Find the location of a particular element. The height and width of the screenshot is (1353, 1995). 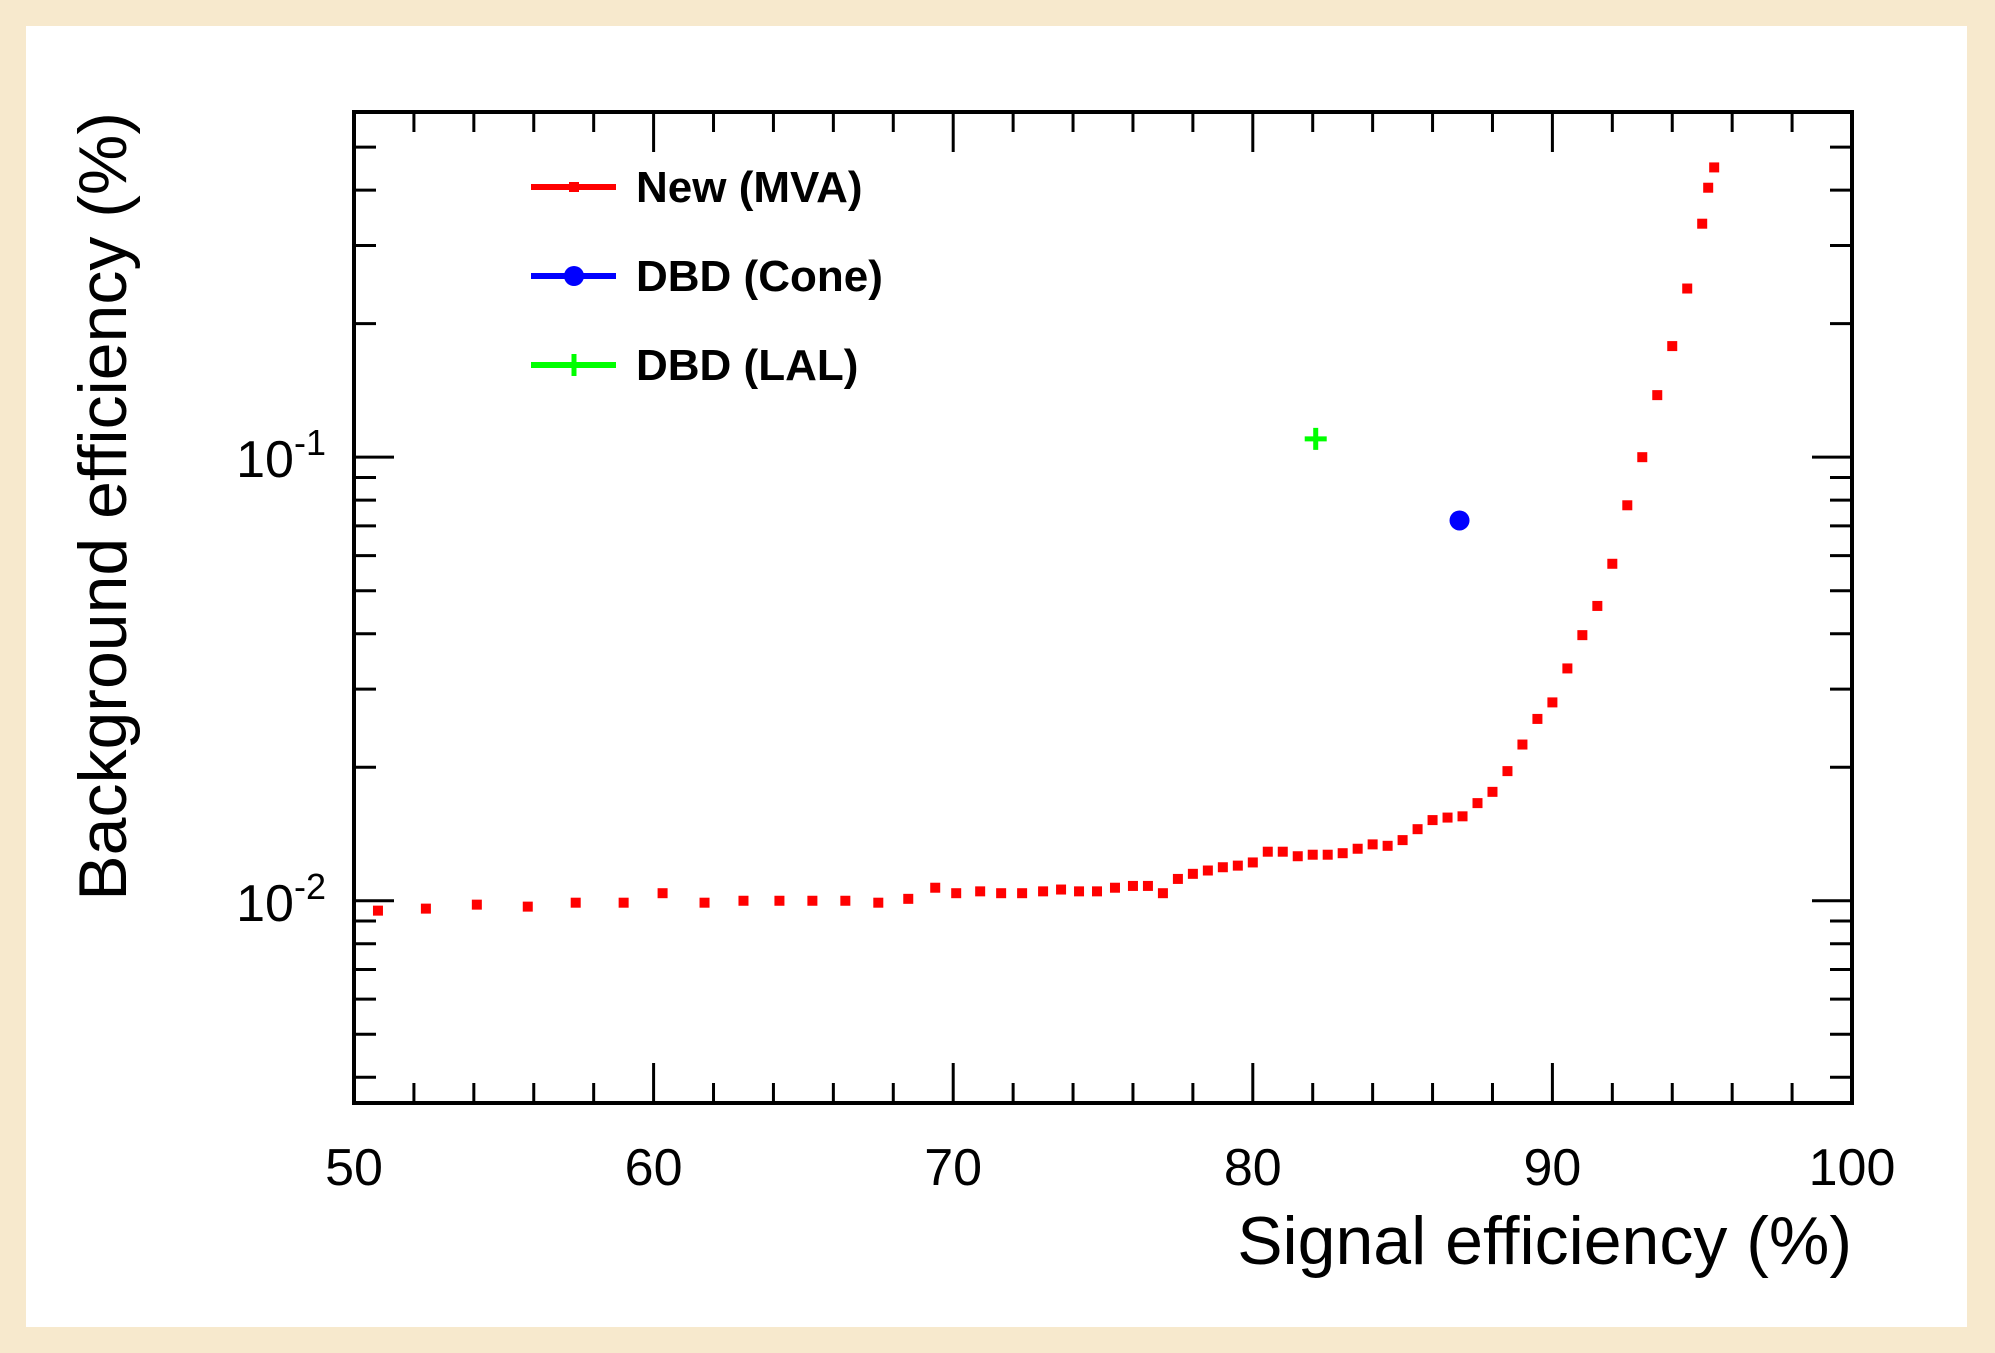

x-tick-label: 90 is located at coordinates (1552, 1168).